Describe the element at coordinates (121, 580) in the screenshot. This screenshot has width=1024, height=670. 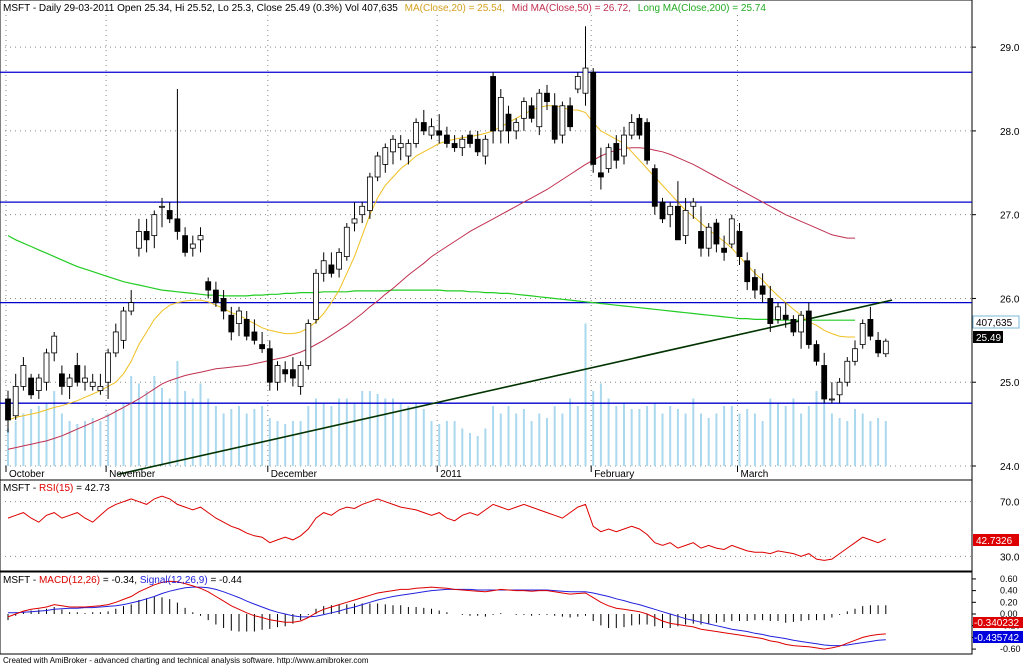
I see `macd-header-value: = -0.34,` at that location.